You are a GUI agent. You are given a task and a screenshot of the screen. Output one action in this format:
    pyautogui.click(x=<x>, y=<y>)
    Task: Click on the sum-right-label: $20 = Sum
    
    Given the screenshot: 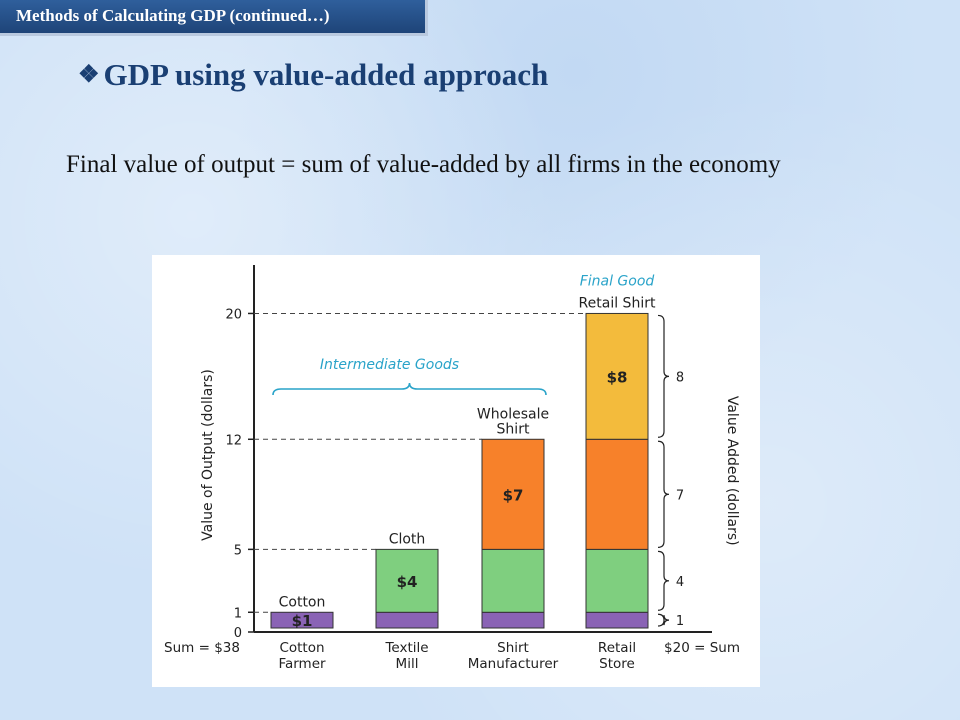 What is the action you would take?
    pyautogui.click(x=702, y=648)
    